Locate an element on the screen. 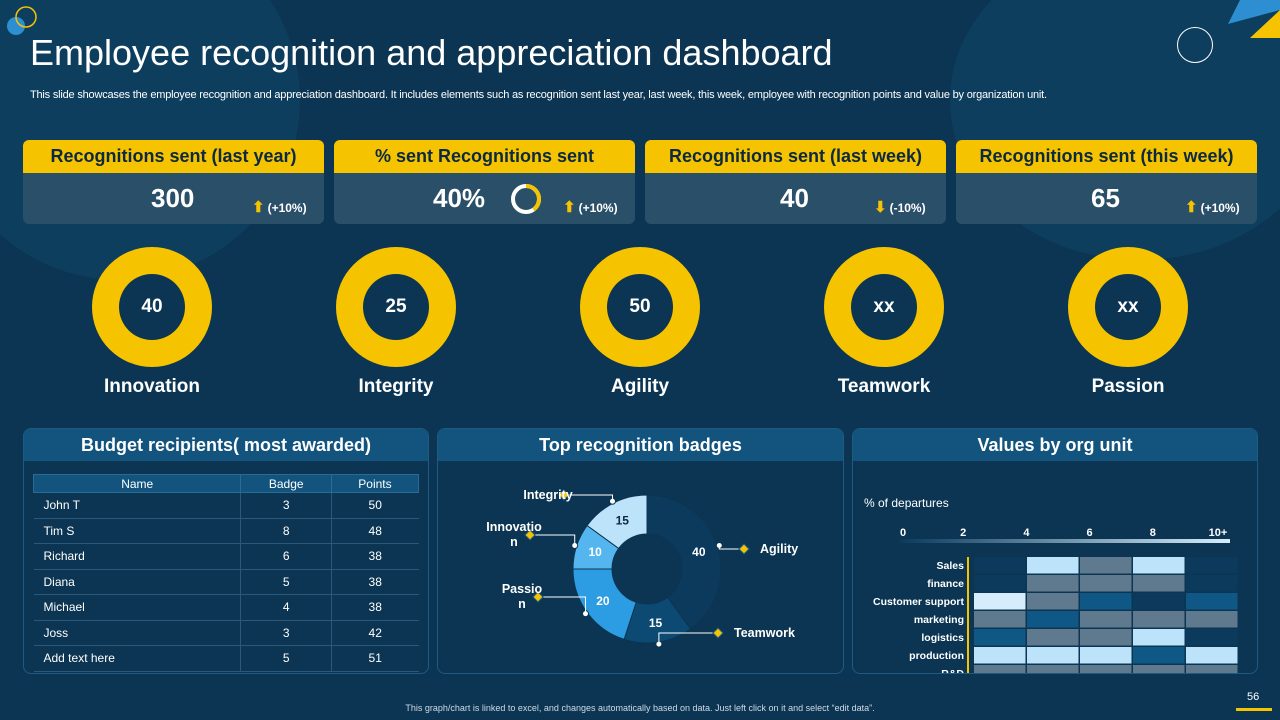 The height and width of the screenshot is (720, 1280). cell-name: Add text here is located at coordinates (137, 658).